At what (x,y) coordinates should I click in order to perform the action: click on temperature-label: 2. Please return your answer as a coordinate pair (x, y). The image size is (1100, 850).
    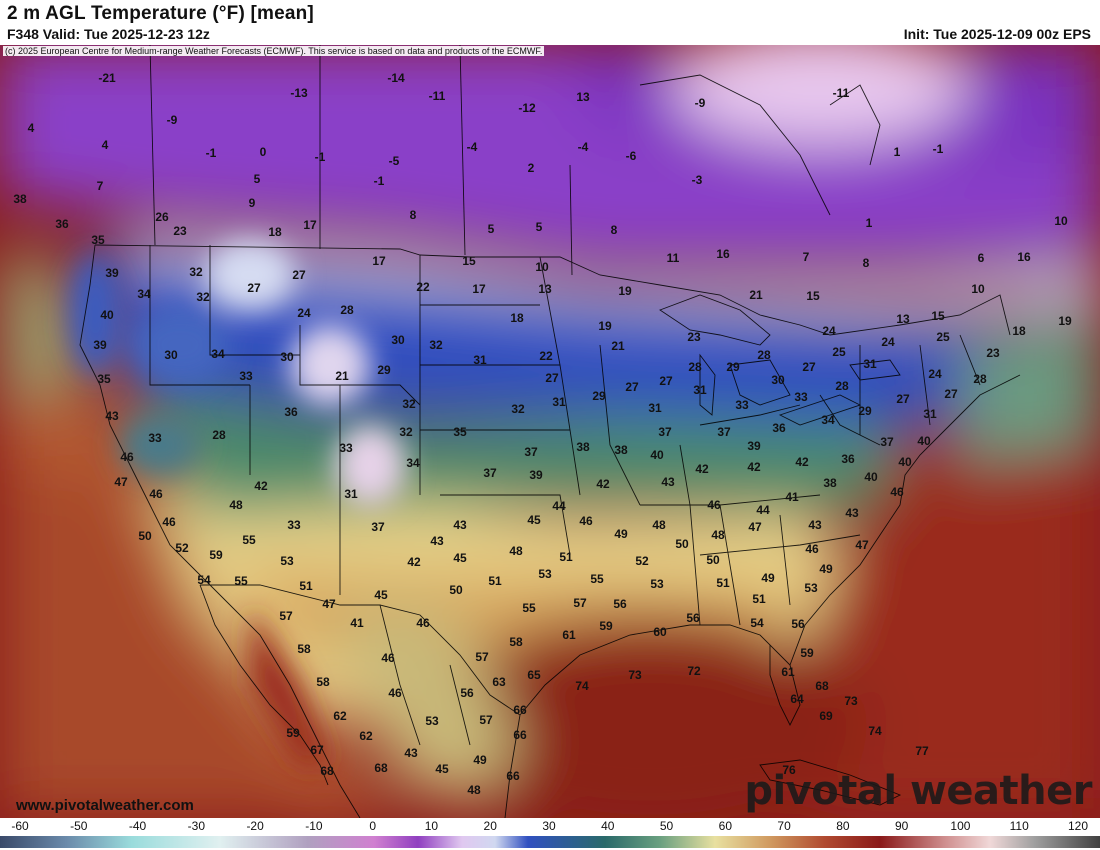
    Looking at the image, I should click on (531, 168).